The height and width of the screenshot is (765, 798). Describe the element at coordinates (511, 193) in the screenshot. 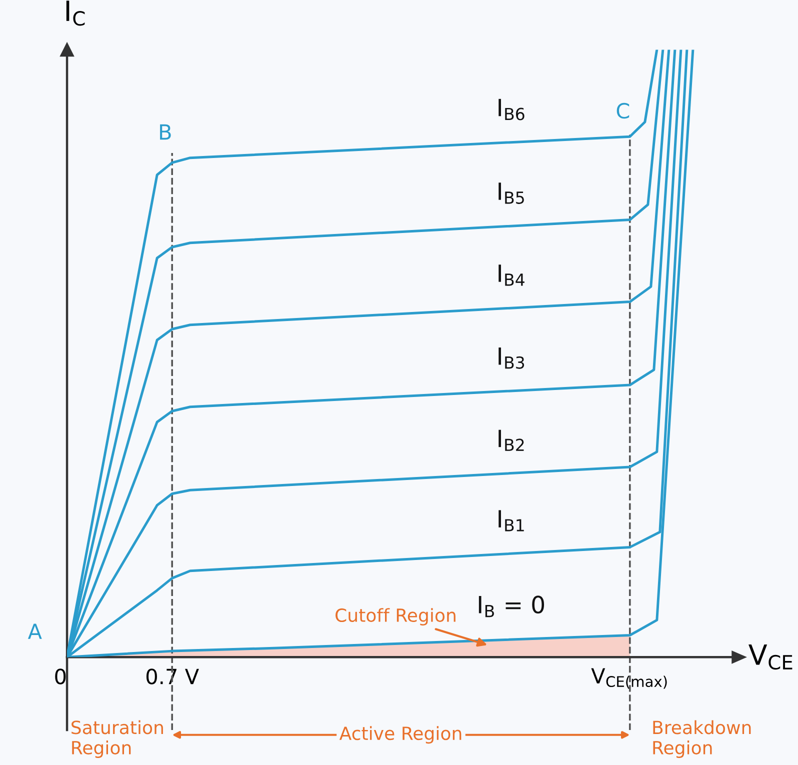

I see `series-label: I$_{B5}$` at that location.